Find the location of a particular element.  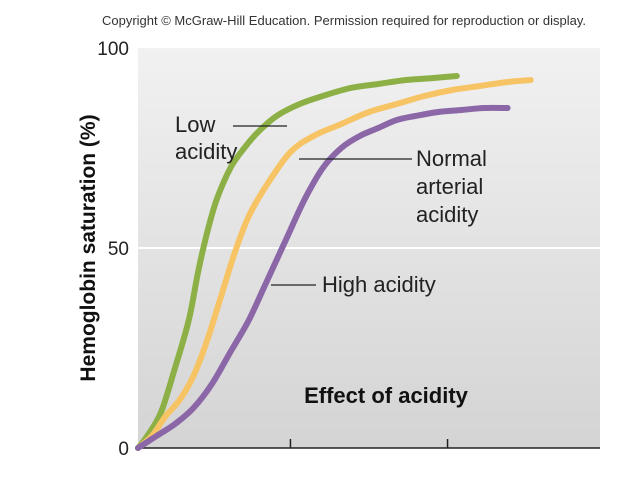

label-normal-arterial-acidity: Normal arterial acidity is located at coordinates (454, 186).